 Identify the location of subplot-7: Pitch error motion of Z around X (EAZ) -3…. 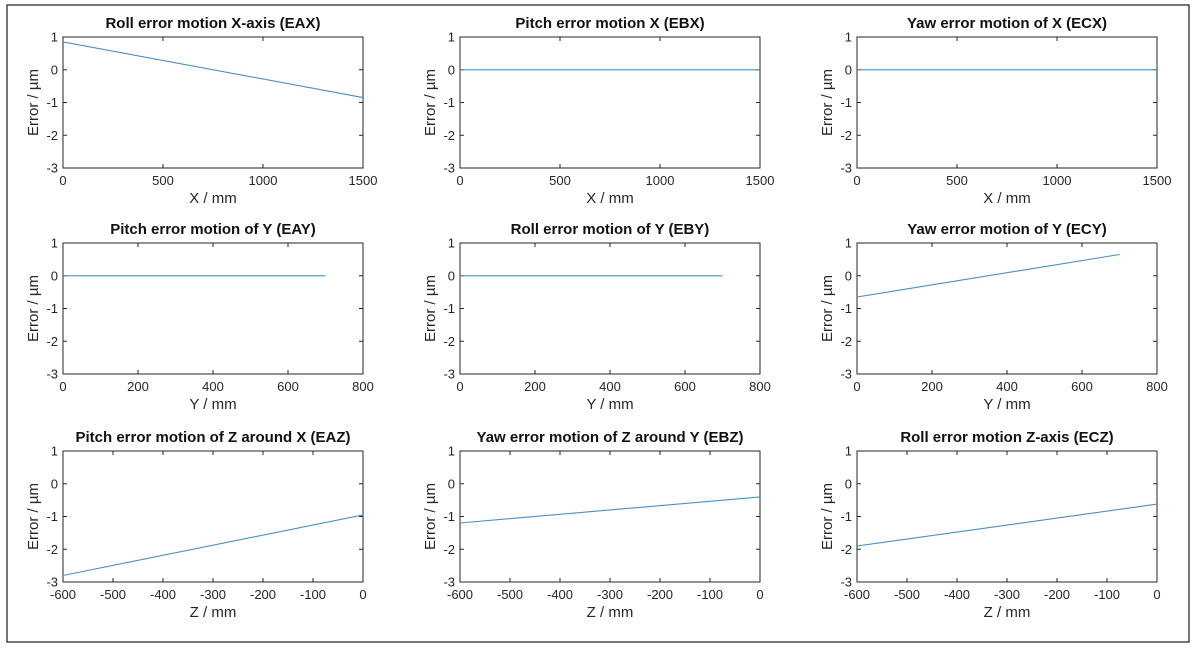
(196, 525).